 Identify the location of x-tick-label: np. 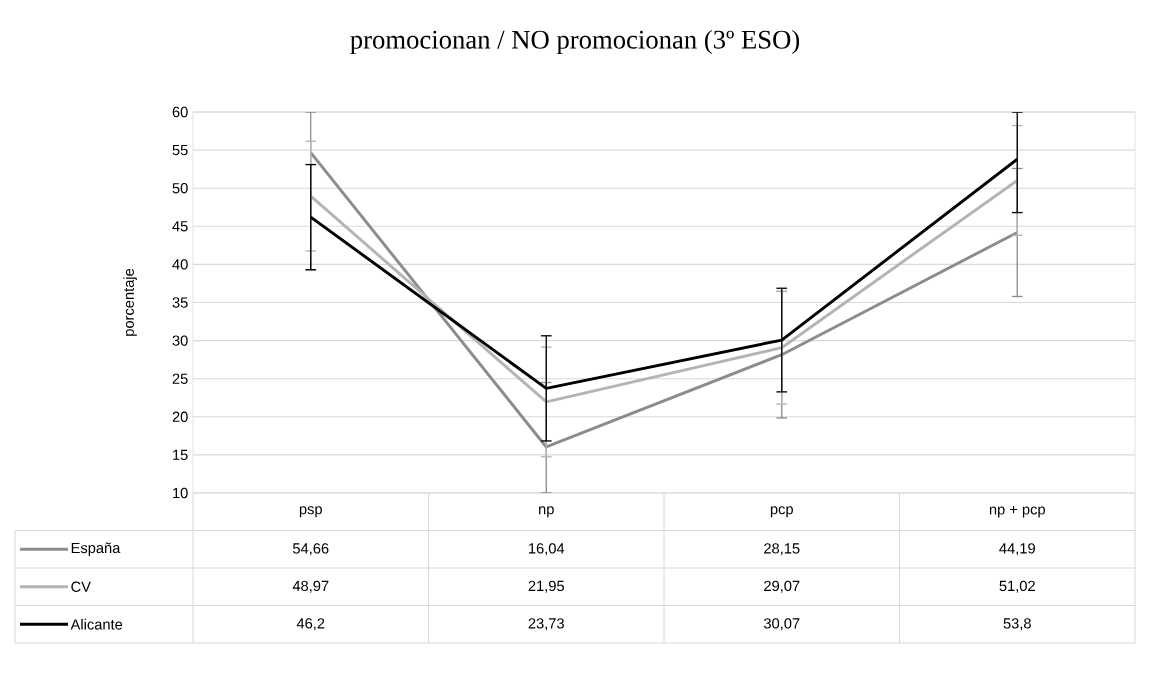
(546, 512).